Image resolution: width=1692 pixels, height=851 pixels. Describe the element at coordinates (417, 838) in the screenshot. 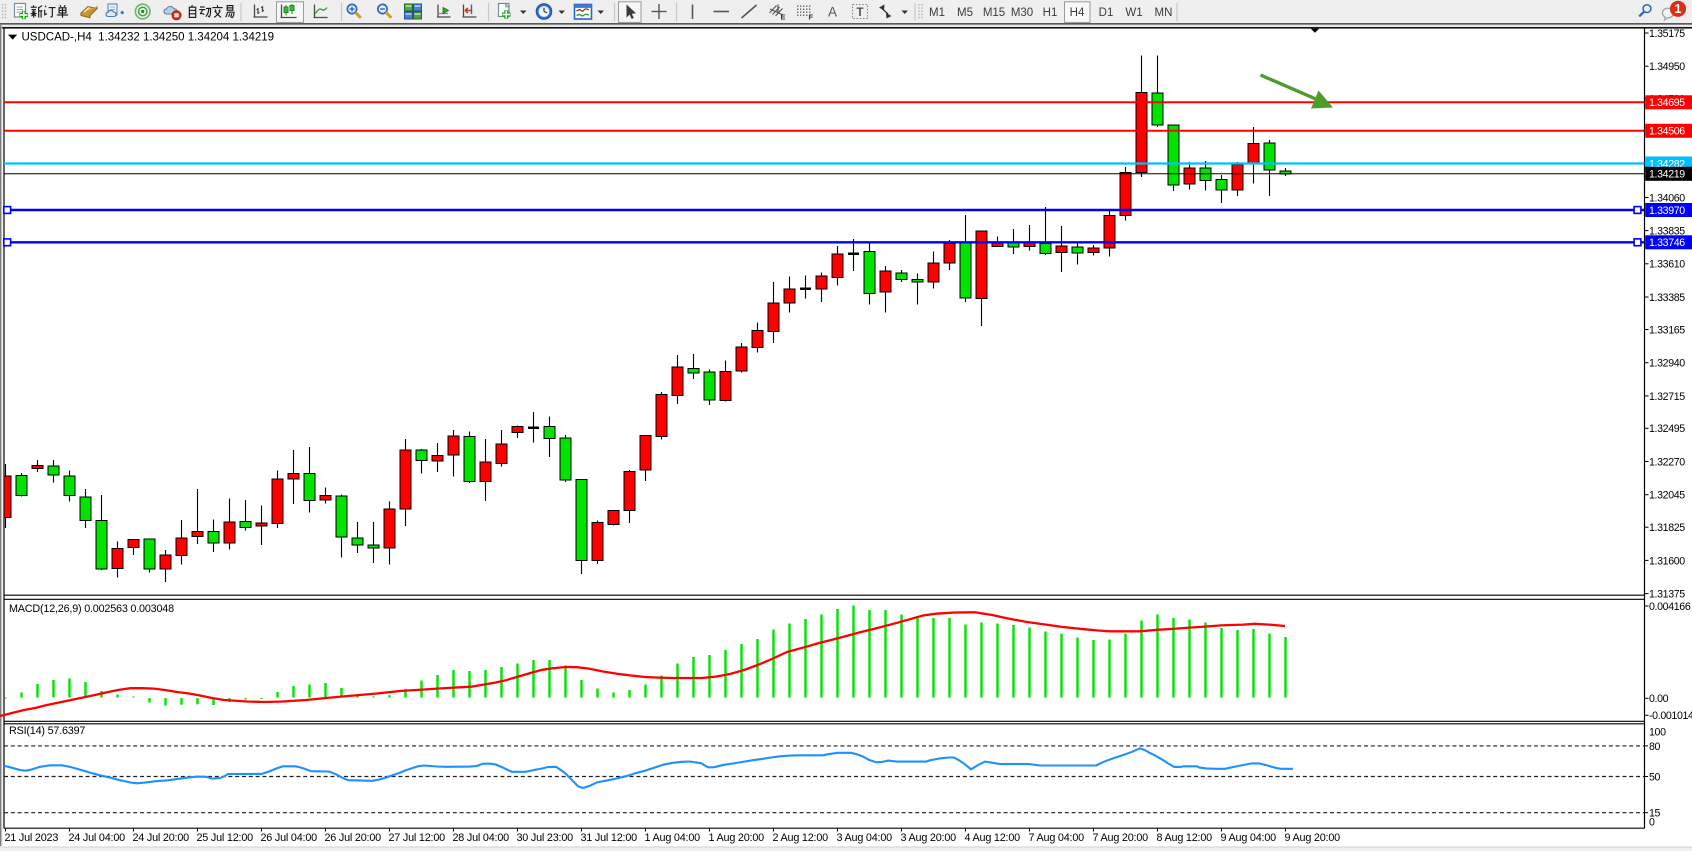

I see `svg-text: 27 Jul 12:00` at that location.